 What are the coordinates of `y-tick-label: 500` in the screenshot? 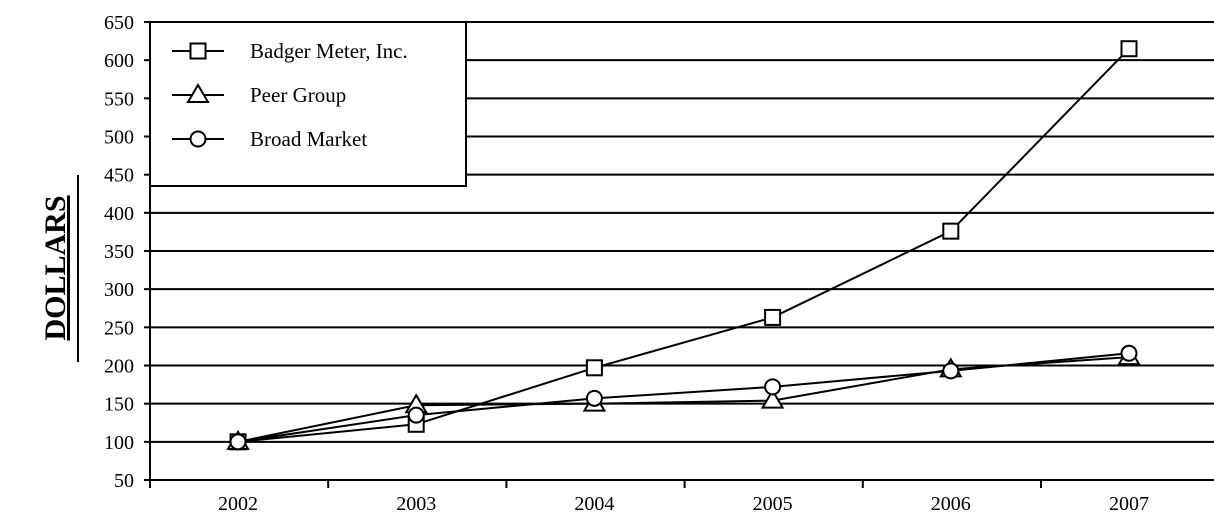 It's located at (119, 138).